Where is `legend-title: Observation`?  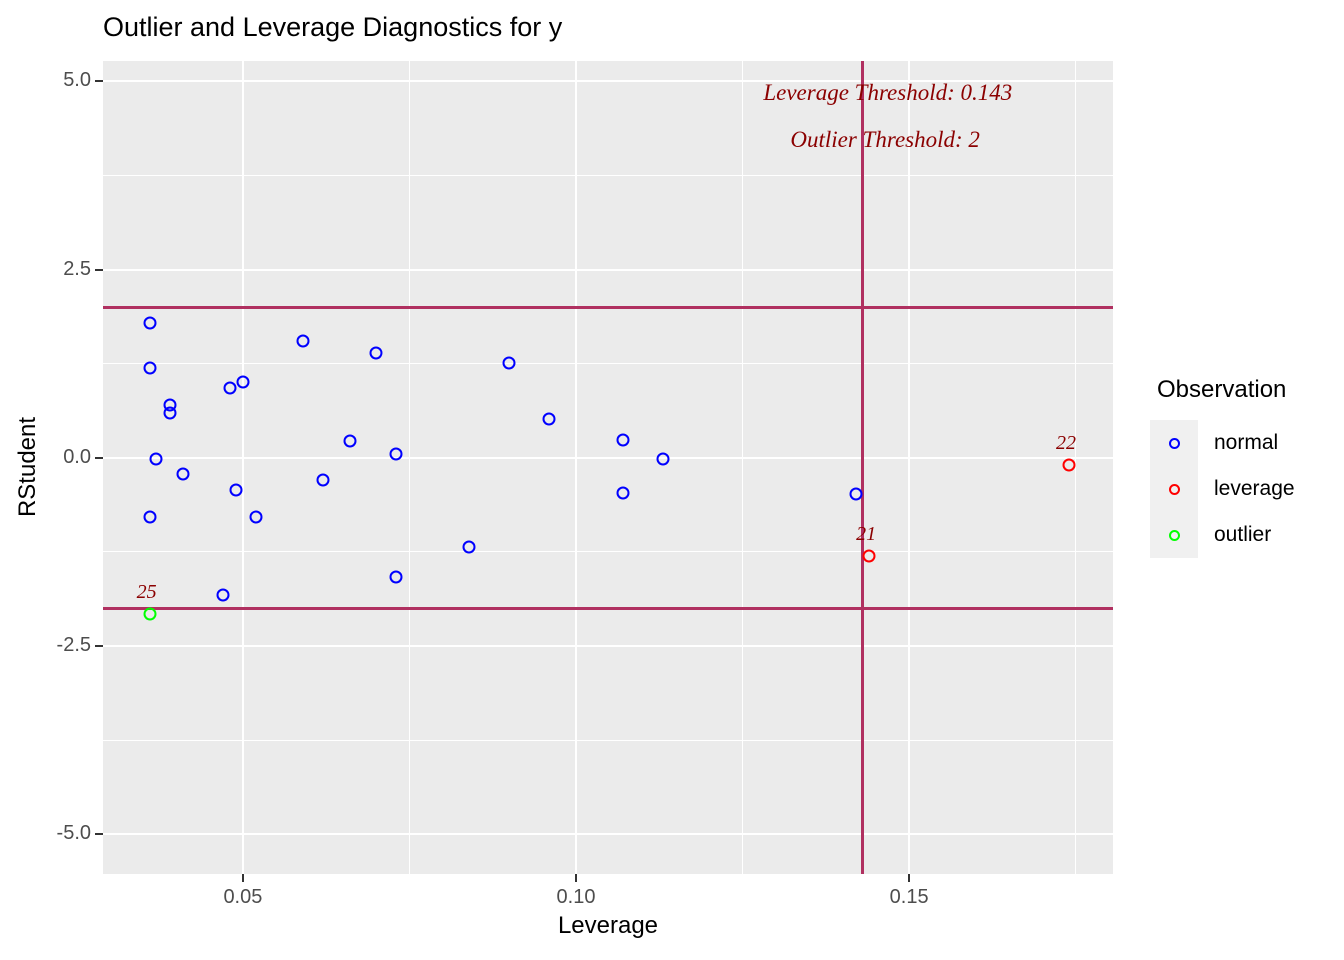
legend-title: Observation is located at coordinates (1222, 389).